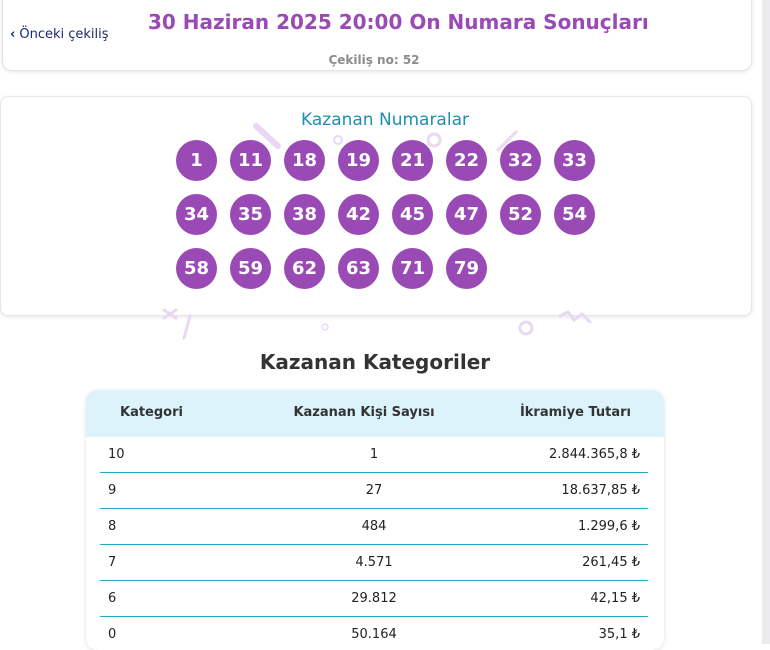 This screenshot has height=650, width=770. What do you see at coordinates (250, 268) in the screenshot?
I see `number-ball: 59` at bounding box center [250, 268].